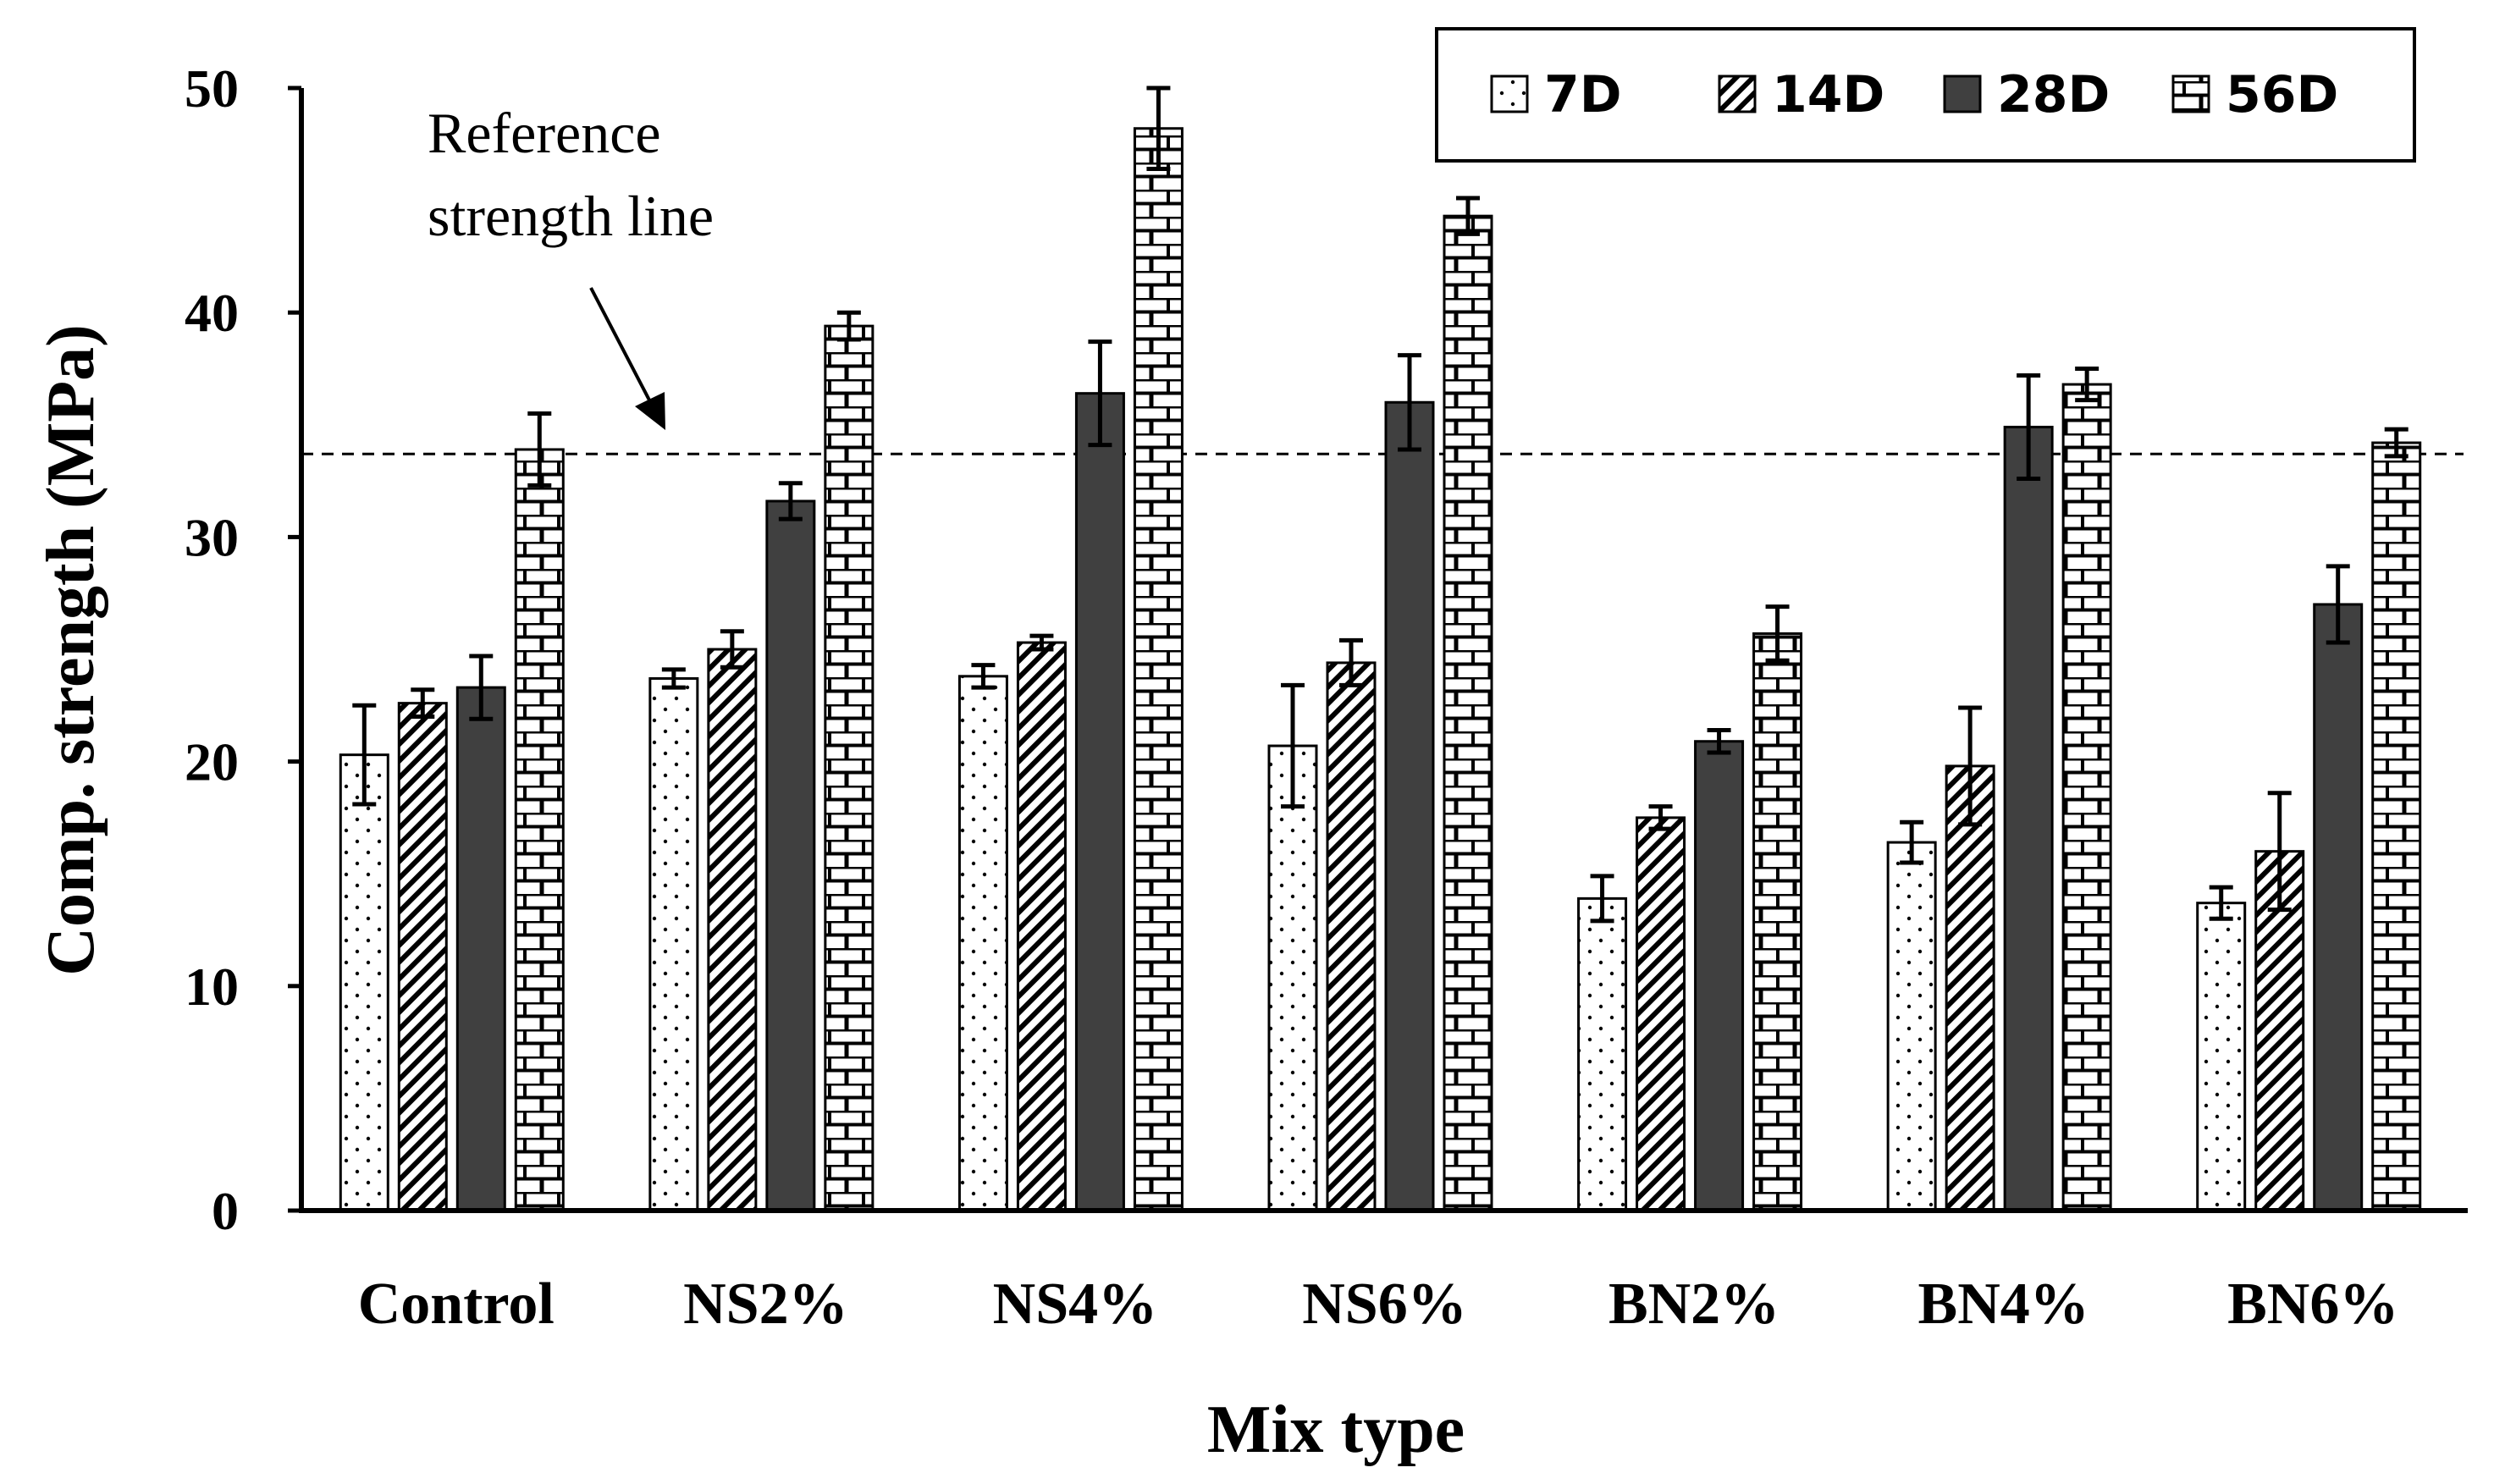 This screenshot has height=1484, width=2494. I want to click on error-bar-ns4pct-56d, so click(1158, 128).